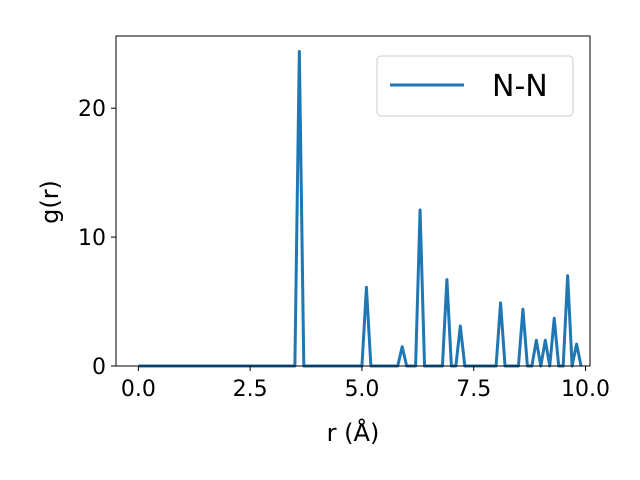 This screenshot has height=480, width=640. What do you see at coordinates (92, 238) in the screenshot?
I see `y-tick-label: 10` at bounding box center [92, 238].